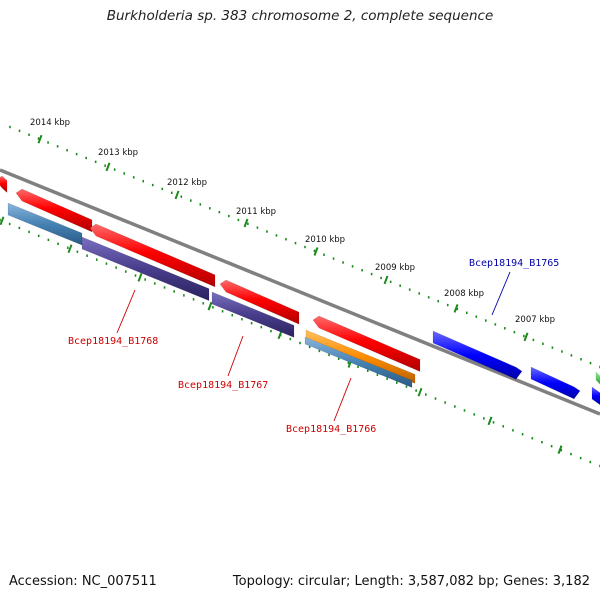  What do you see at coordinates (256, 212) in the screenshot?
I see `scale-label: 2011 kbp` at bounding box center [256, 212].